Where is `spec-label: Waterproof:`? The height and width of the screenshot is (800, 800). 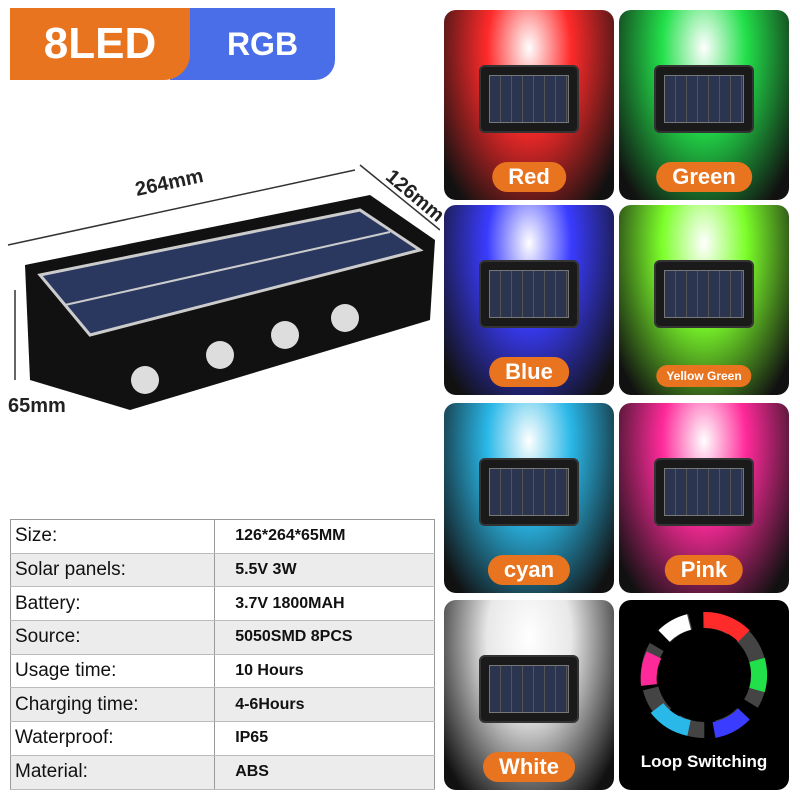 spec-label: Waterproof: is located at coordinates (112, 738).